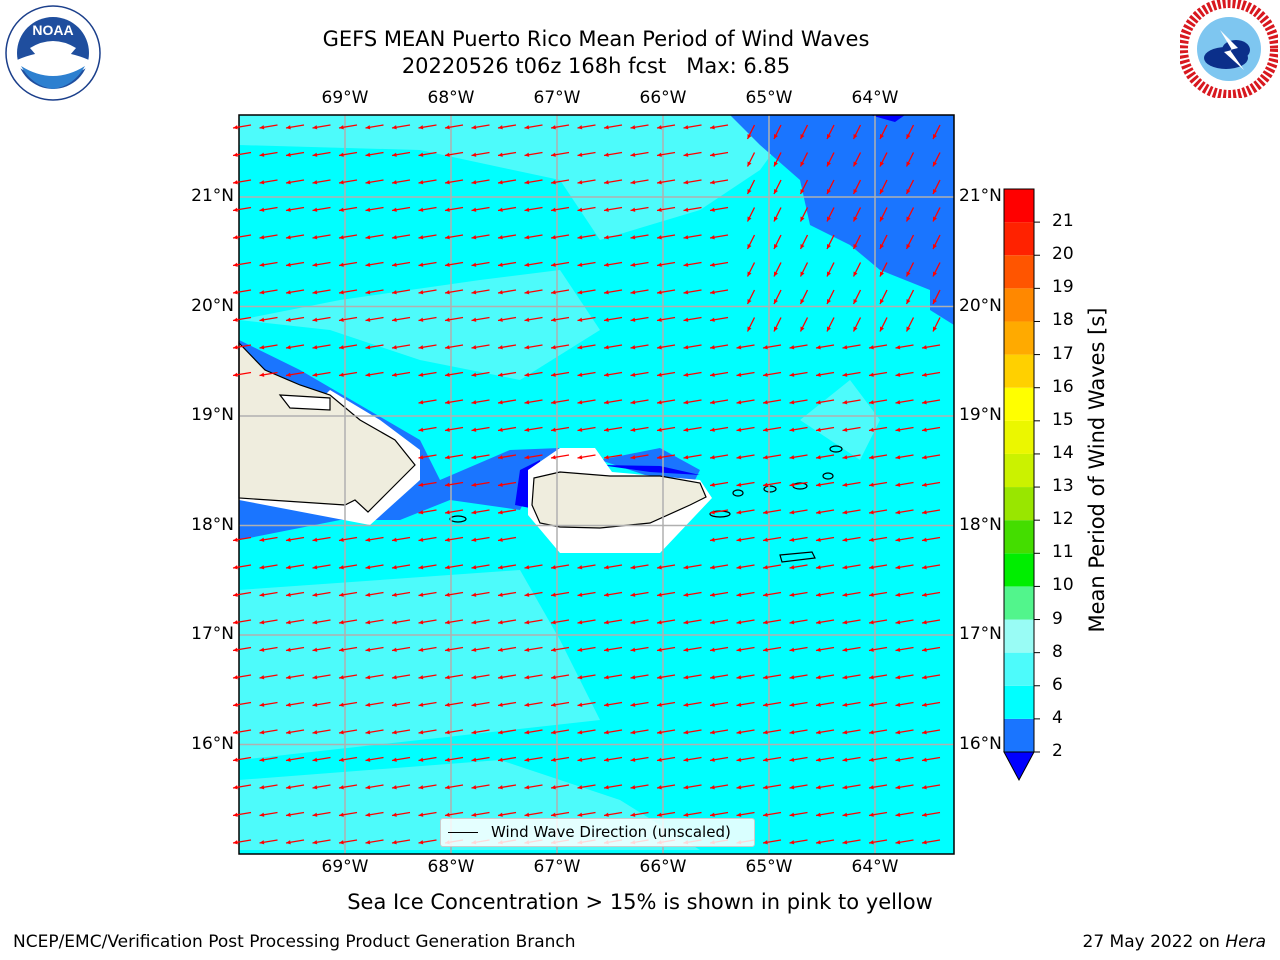 This screenshot has height=960, width=1280. I want to click on colorbar-tick-label: 21, so click(1063, 221).